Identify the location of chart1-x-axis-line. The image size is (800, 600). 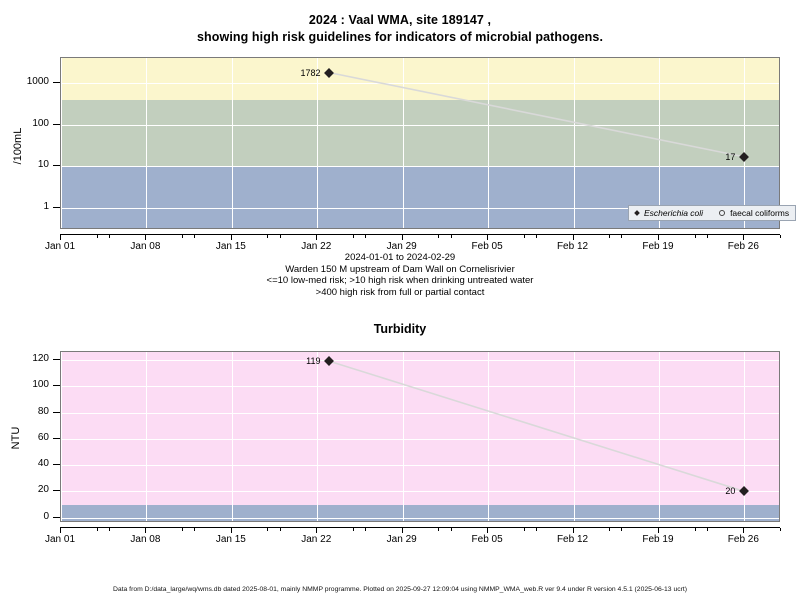
(420, 234).